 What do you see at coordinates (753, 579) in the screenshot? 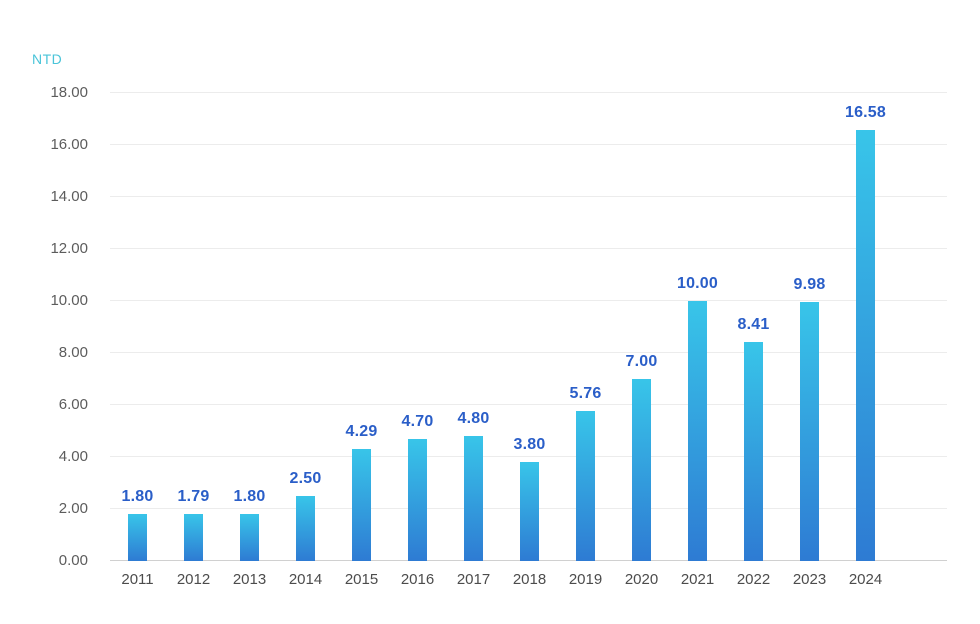
I see `x-axis-tick-label: 2022` at bounding box center [753, 579].